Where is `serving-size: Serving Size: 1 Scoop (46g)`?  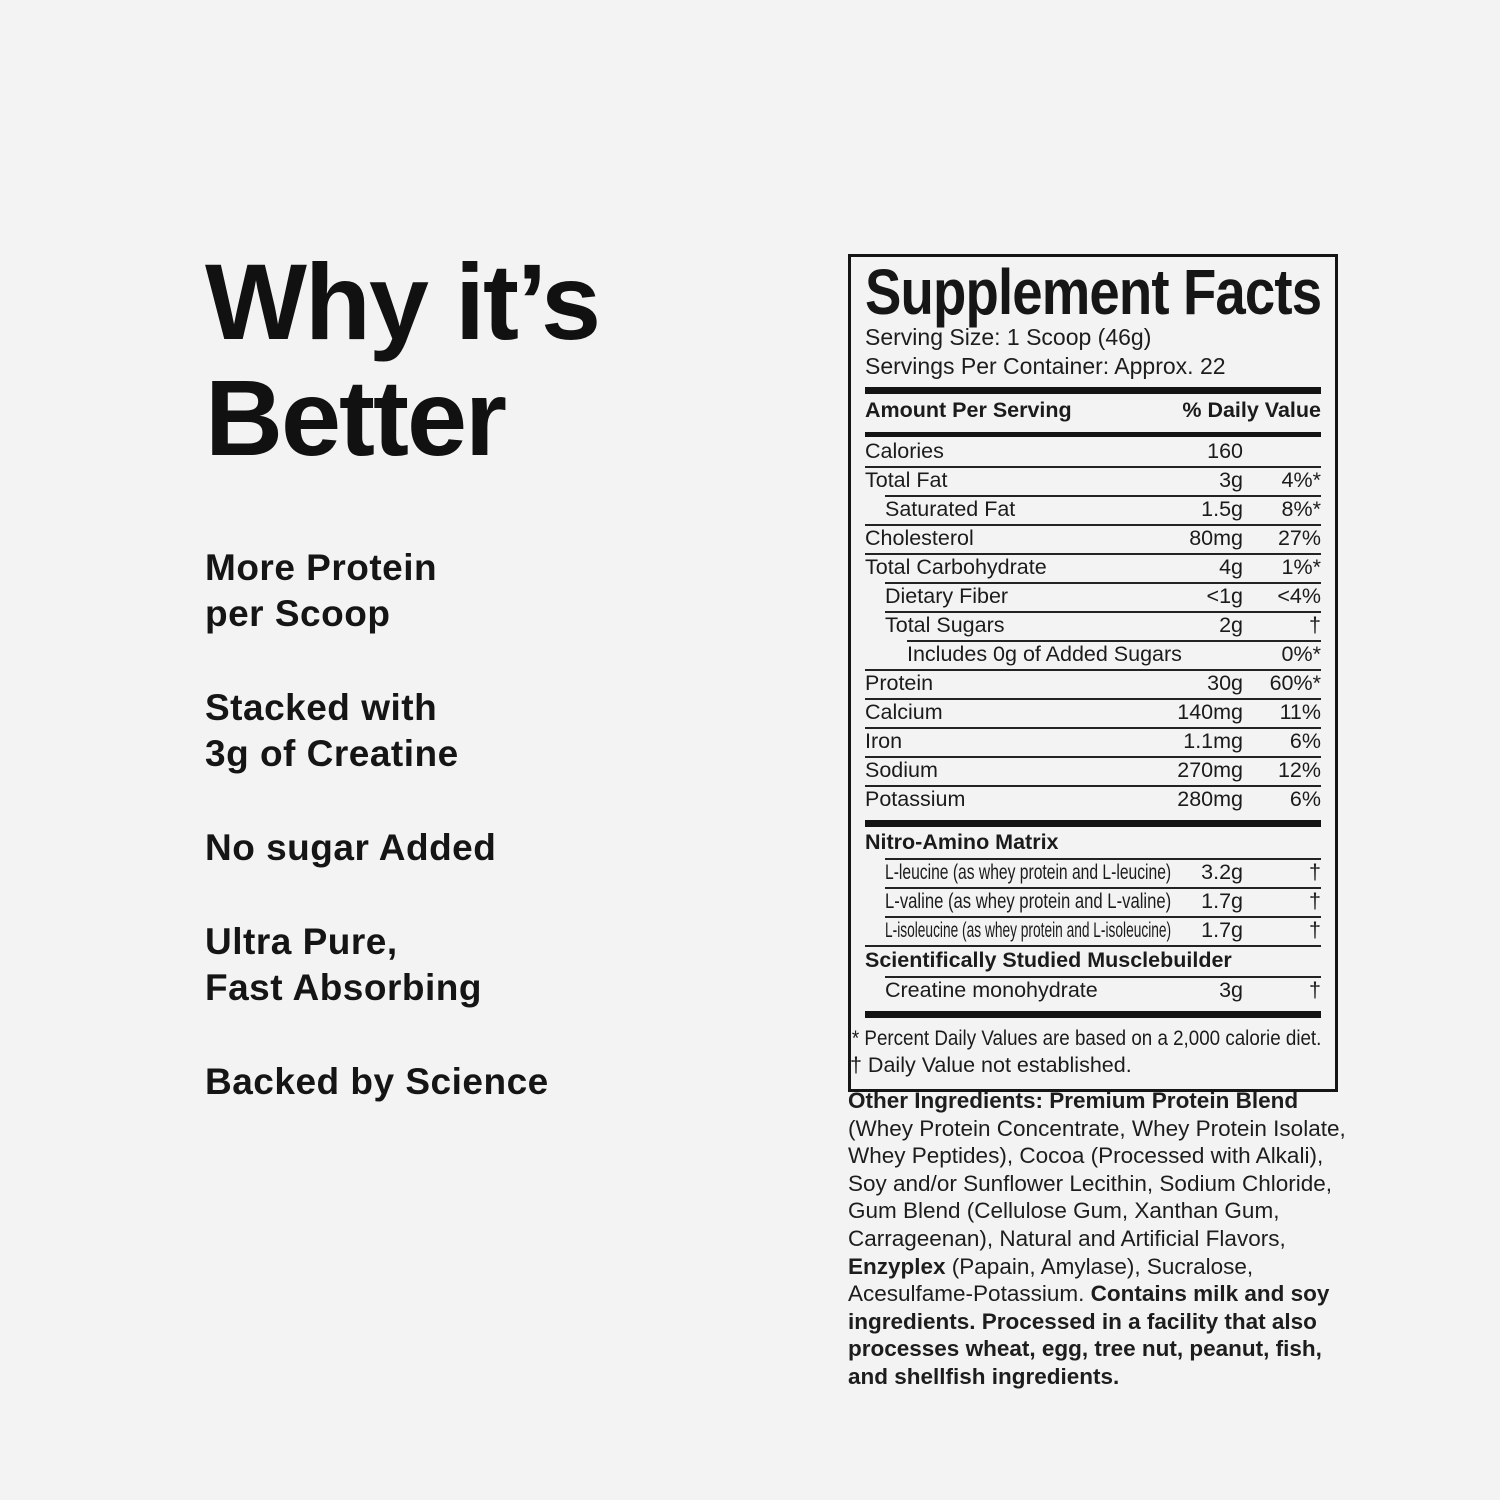
serving-size: Serving Size: 1 Scoop (46g) is located at coordinates (1008, 337).